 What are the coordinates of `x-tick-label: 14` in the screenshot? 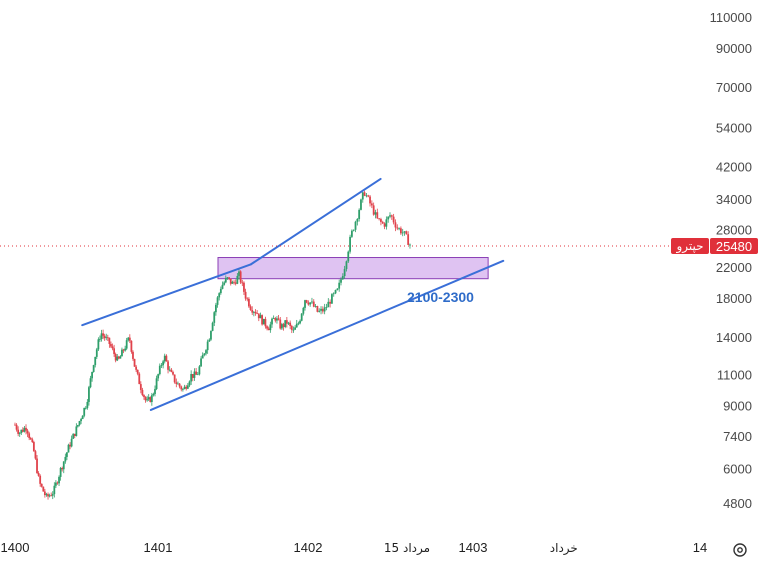 It's located at (700, 547).